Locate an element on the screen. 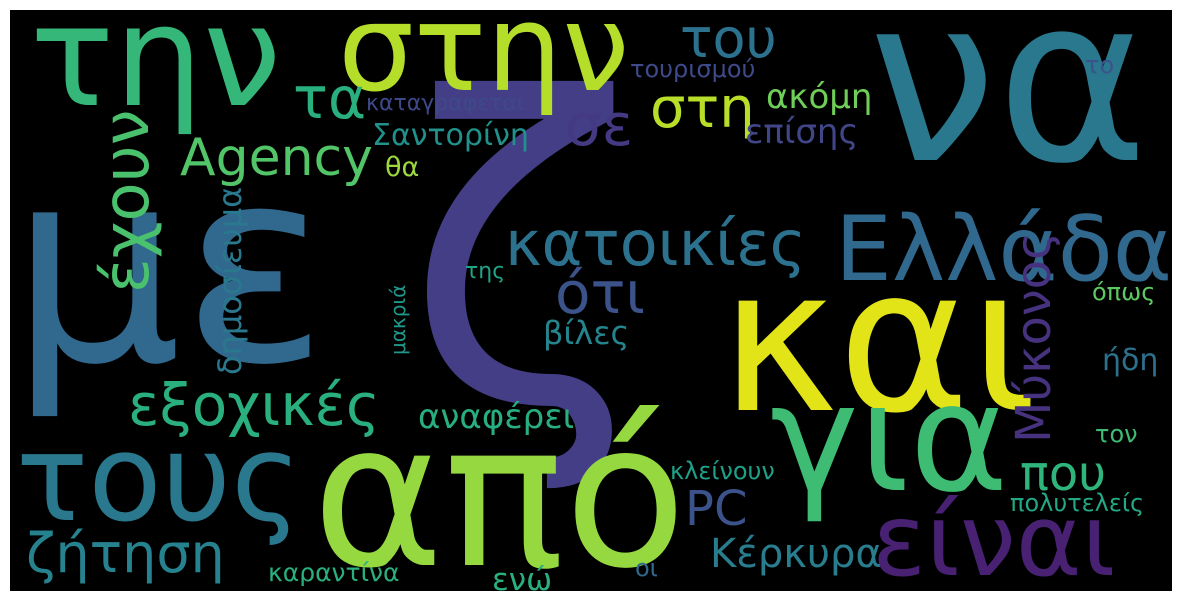 The width and height of the screenshot is (1182, 601). word-zitisi: ζήτηση is located at coordinates (125, 553).